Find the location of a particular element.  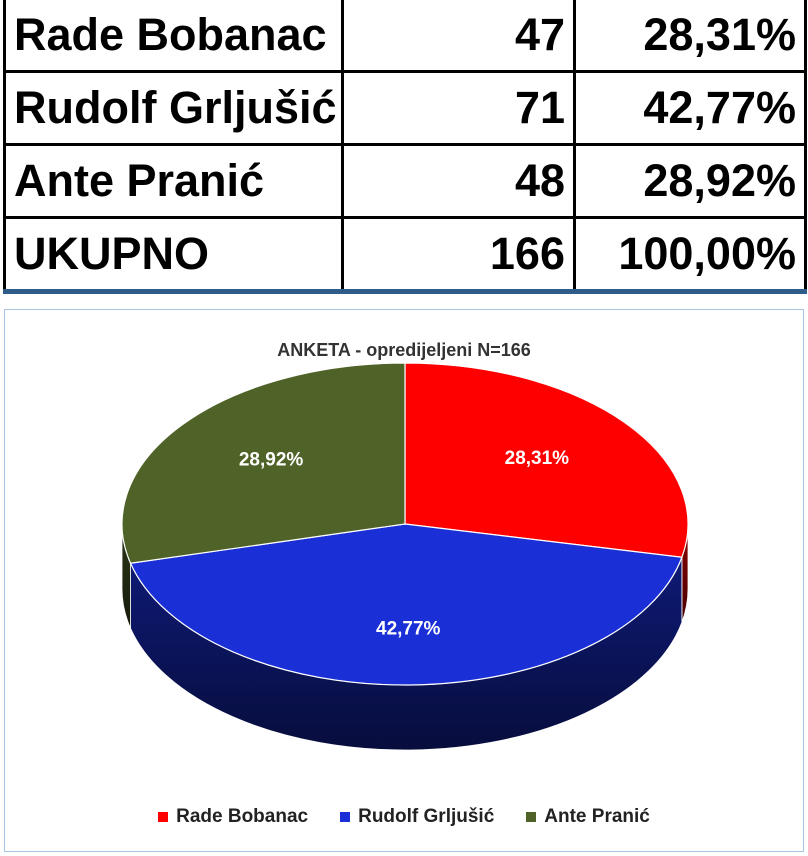

candidate-name: Rade Bobanac is located at coordinates (173, 36).